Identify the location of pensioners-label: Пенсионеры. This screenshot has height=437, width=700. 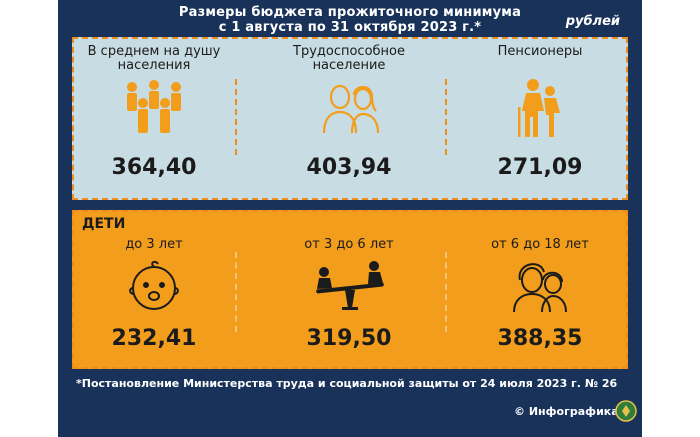
(540, 51).